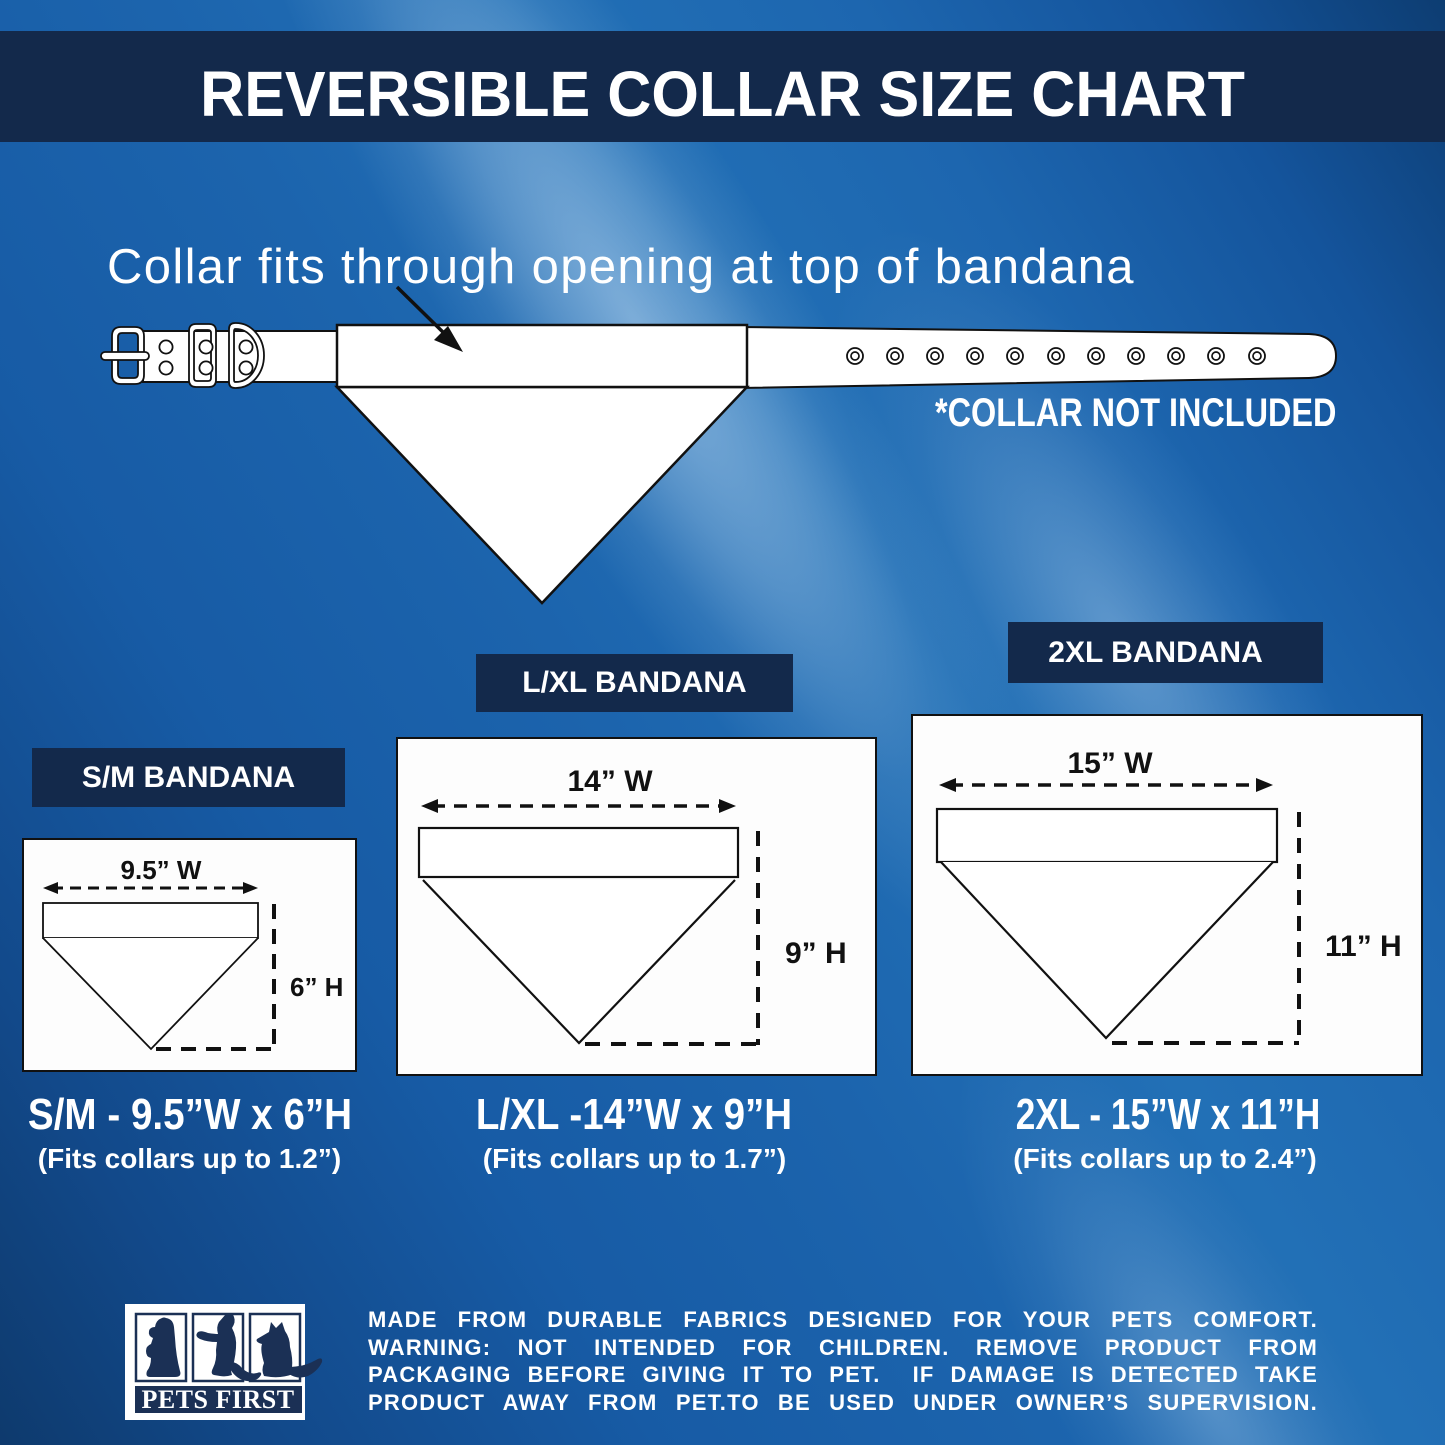 Image resolution: width=1445 pixels, height=1445 pixels. Describe the element at coordinates (1363, 946) in the screenshot. I see `svg-text: 11” H` at that location.